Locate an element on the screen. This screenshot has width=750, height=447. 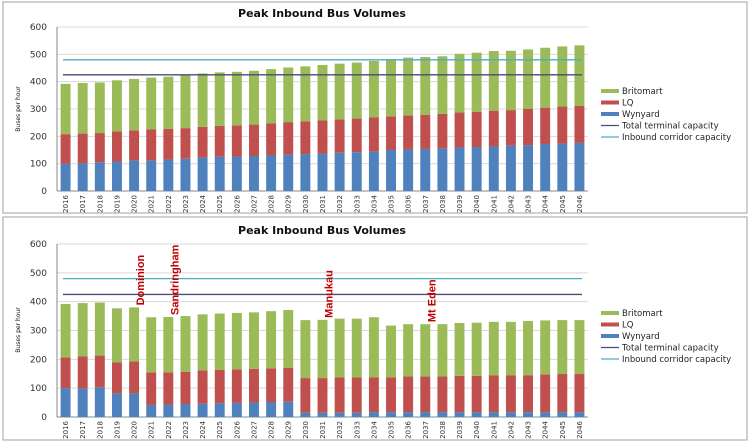
y-tick-label: 300 is located at coordinates (38, 110).